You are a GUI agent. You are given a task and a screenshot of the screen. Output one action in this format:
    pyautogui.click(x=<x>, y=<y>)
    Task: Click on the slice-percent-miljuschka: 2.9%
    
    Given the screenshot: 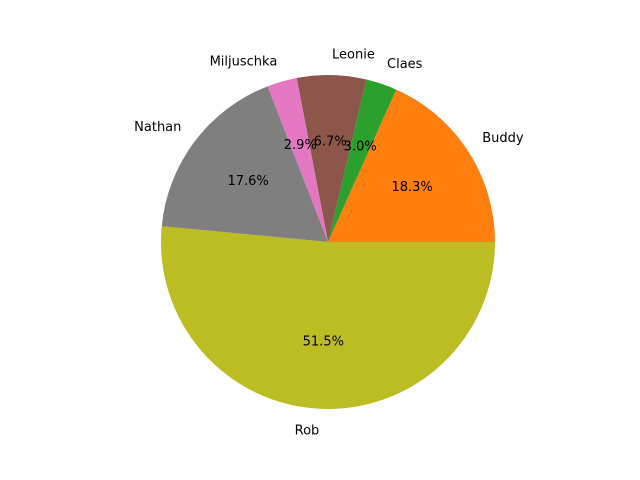 What is the action you would take?
    pyautogui.click(x=300, y=145)
    